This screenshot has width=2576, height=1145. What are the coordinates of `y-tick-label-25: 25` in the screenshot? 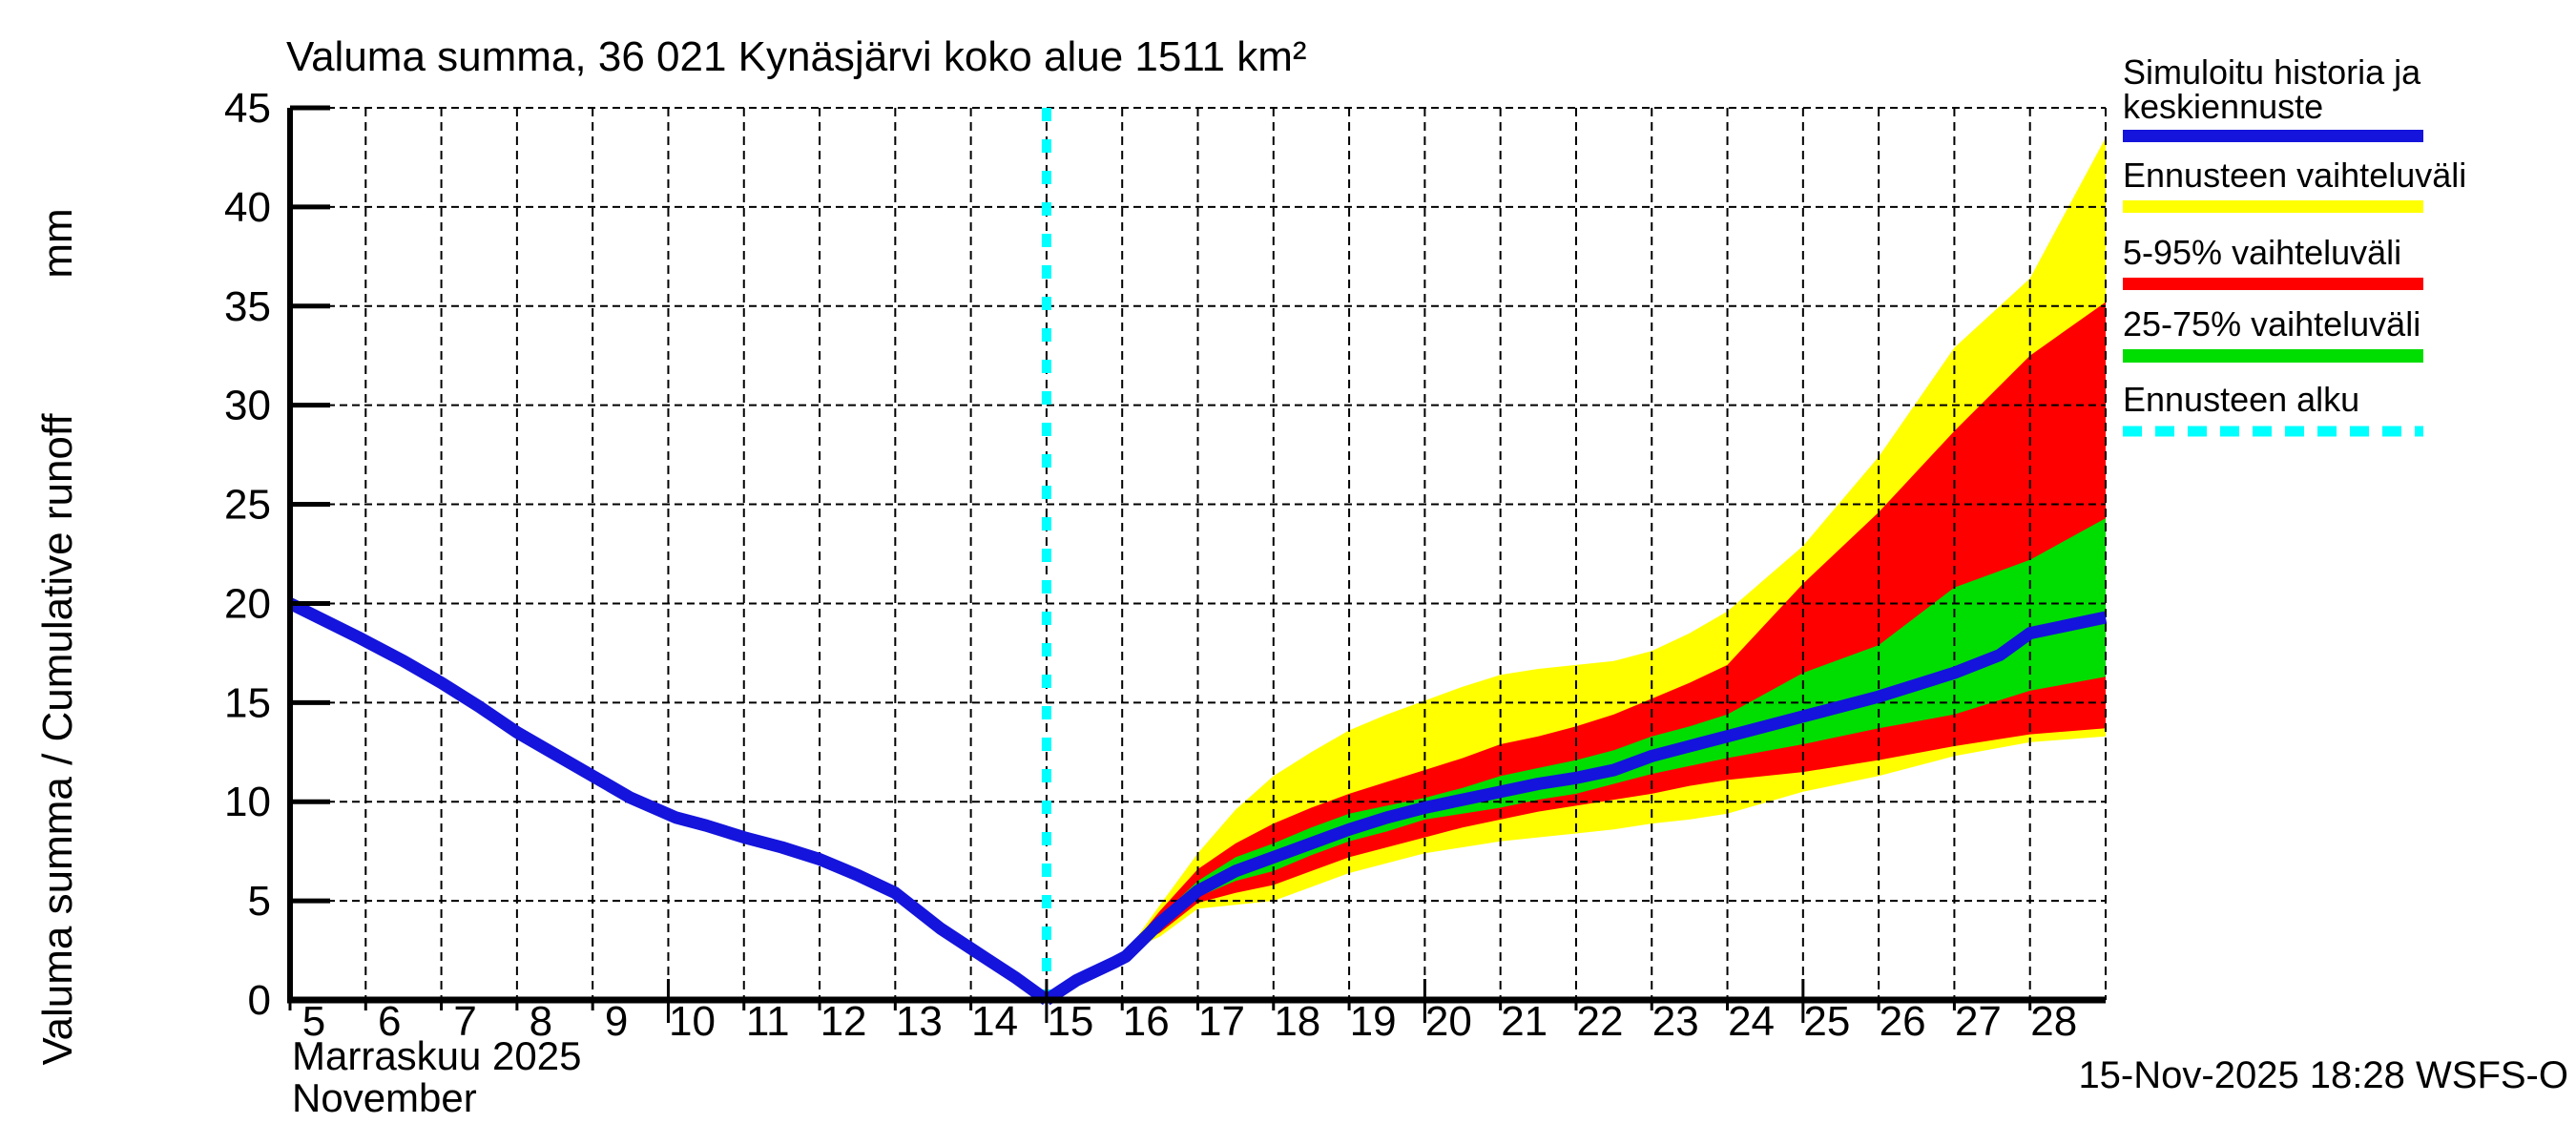 It's located at (247, 506).